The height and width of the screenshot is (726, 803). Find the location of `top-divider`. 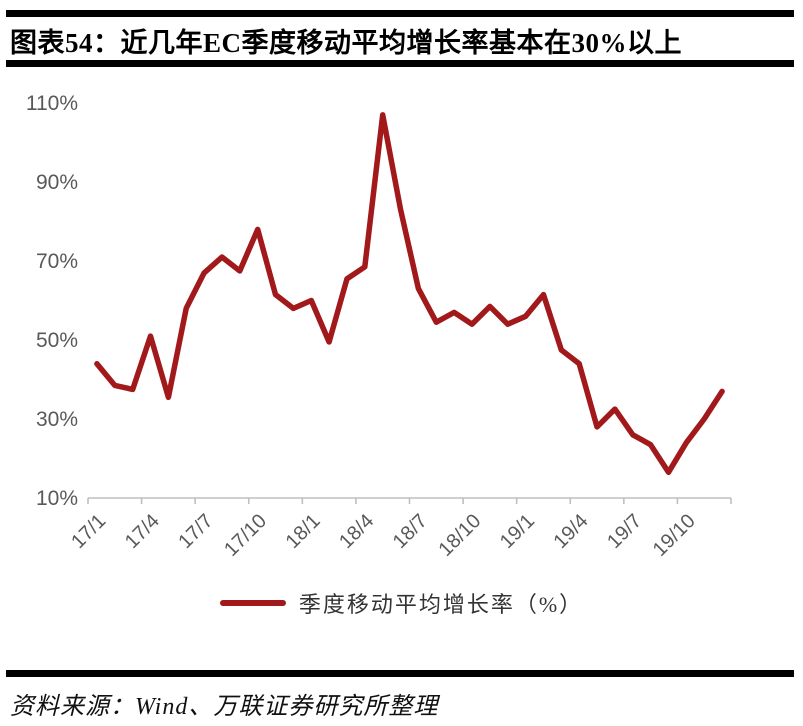

top-divider is located at coordinates (400, 13).